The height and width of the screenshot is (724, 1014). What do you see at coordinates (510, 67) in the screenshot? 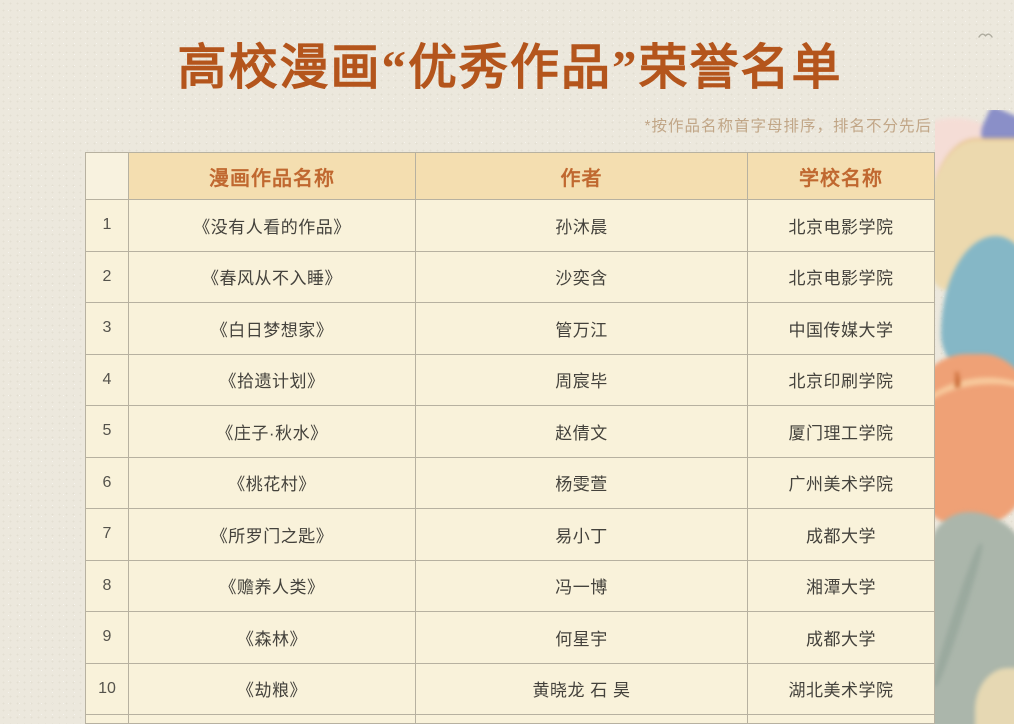
I see `page-title: 高校漫画“优秀作品”荣誉名单` at bounding box center [510, 67].